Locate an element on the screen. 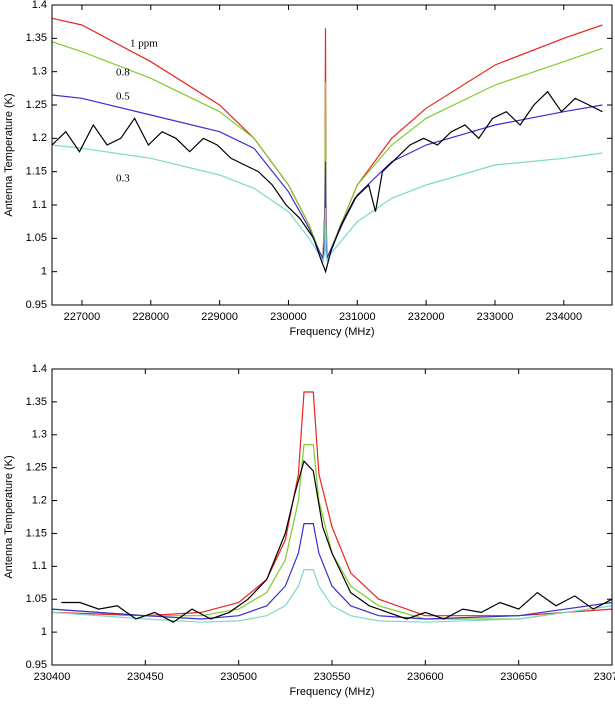  x-tick-label: 230500 is located at coordinates (238, 677).